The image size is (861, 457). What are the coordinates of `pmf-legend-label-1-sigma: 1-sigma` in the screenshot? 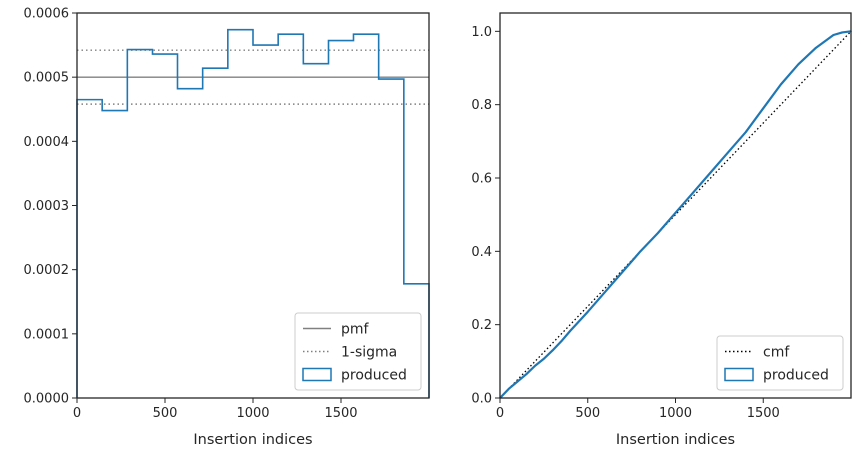 It's located at (369, 353).